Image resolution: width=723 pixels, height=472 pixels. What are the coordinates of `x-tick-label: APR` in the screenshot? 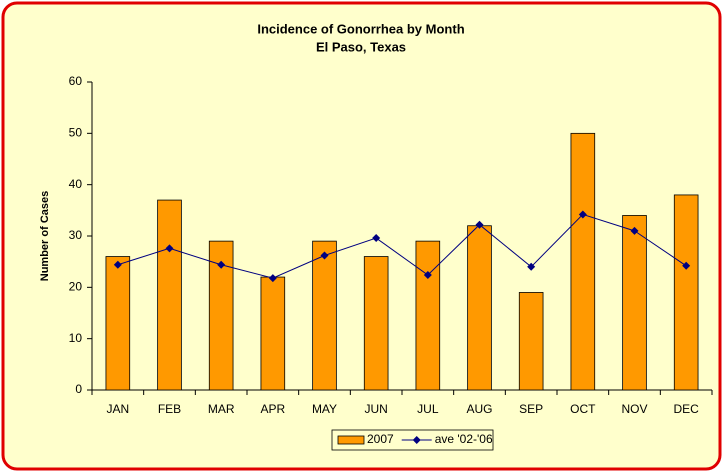 It's located at (272, 409).